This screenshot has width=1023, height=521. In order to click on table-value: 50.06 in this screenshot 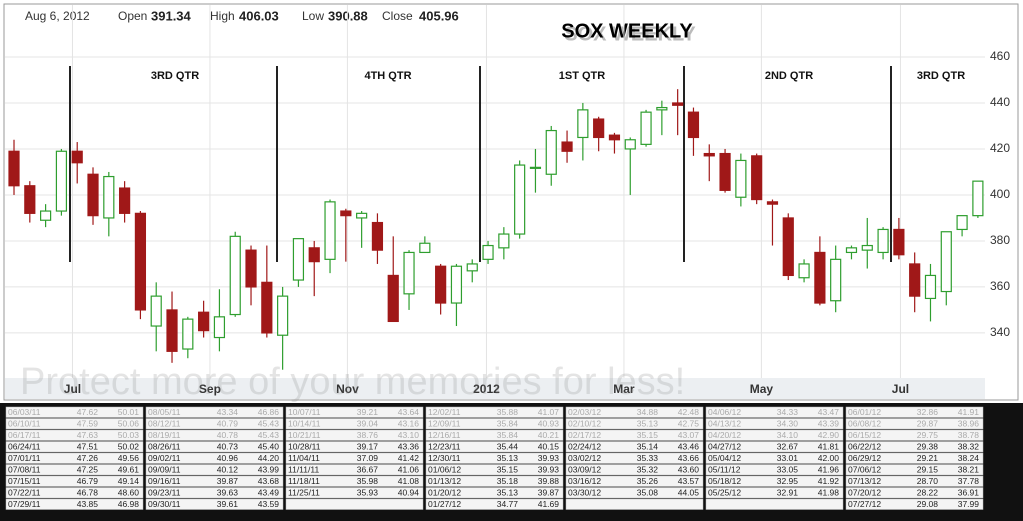, I will do `click(129, 423)`.